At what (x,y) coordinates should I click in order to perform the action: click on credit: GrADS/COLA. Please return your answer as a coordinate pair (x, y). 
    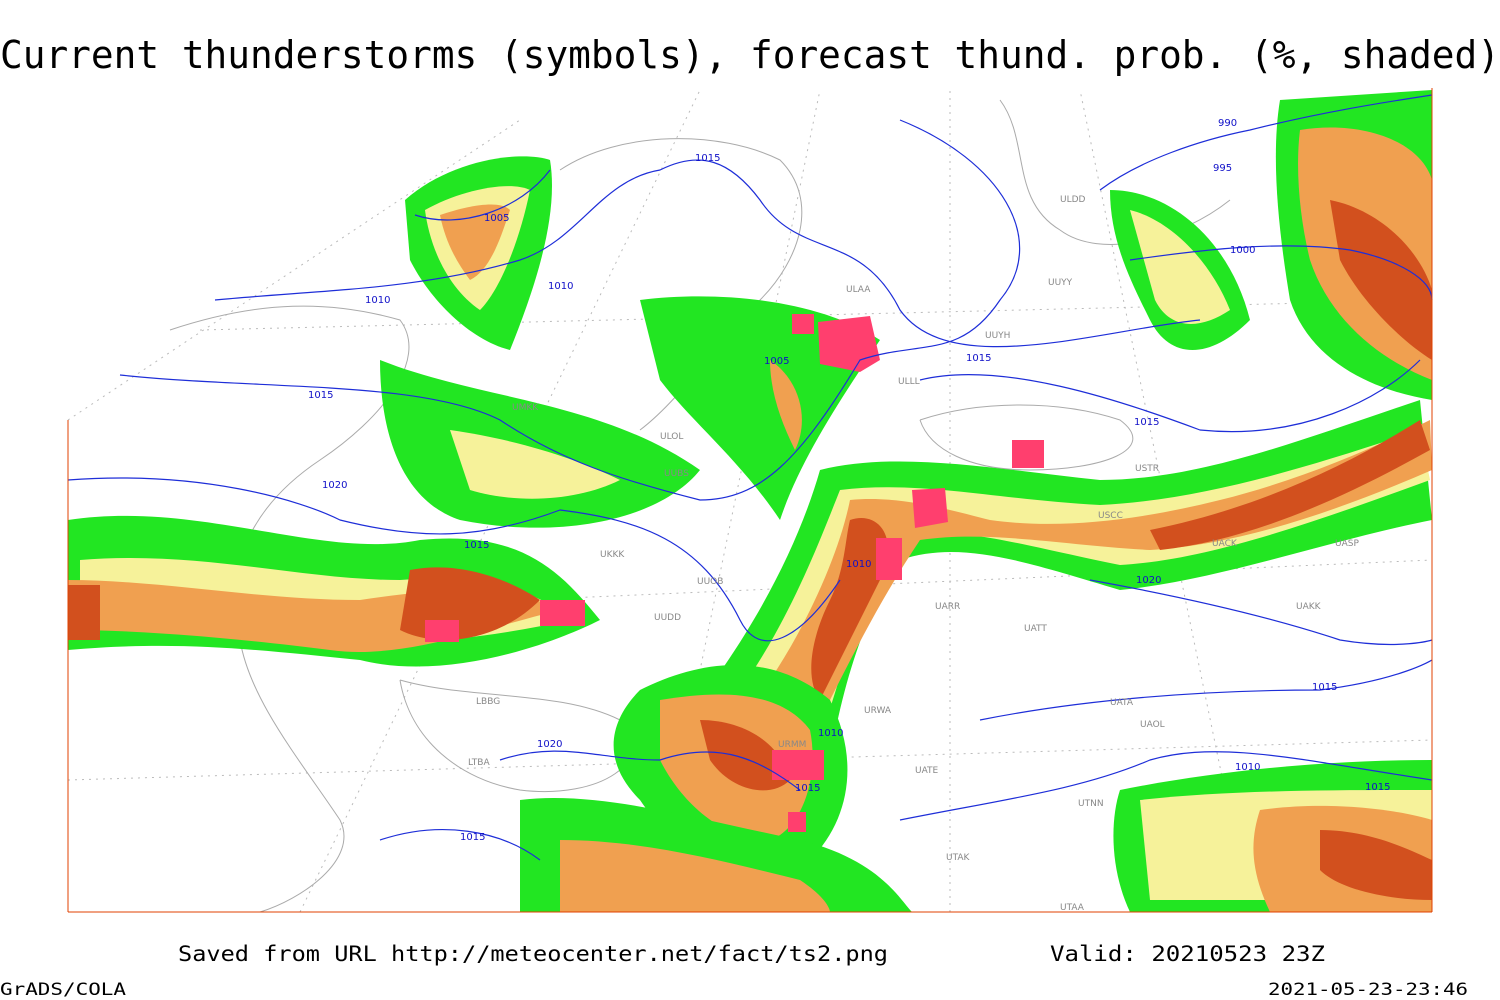
    Looking at the image, I should click on (63, 990).